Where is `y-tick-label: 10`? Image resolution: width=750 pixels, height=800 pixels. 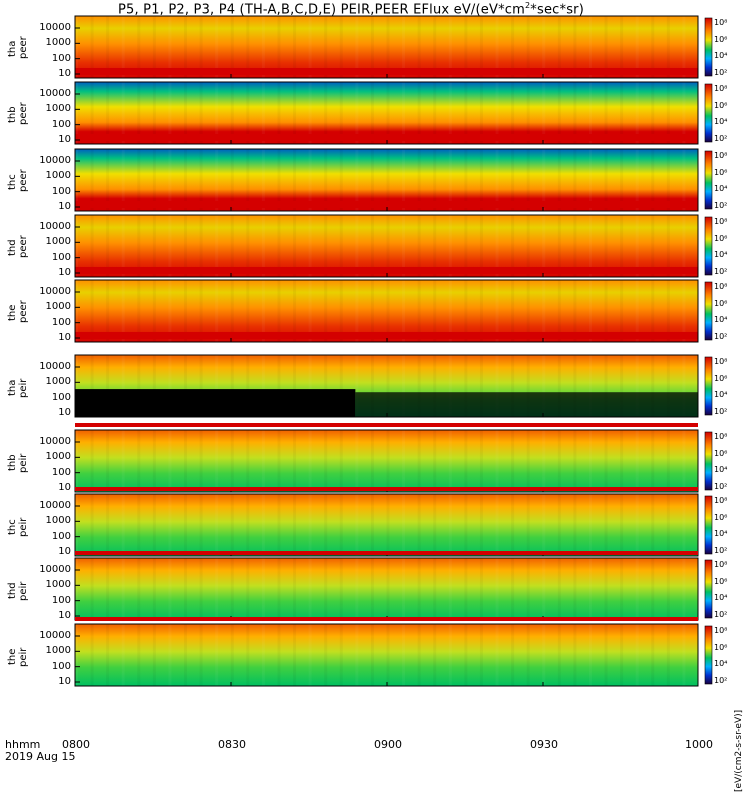
y-tick-label: 10 is located at coordinates (64, 551).